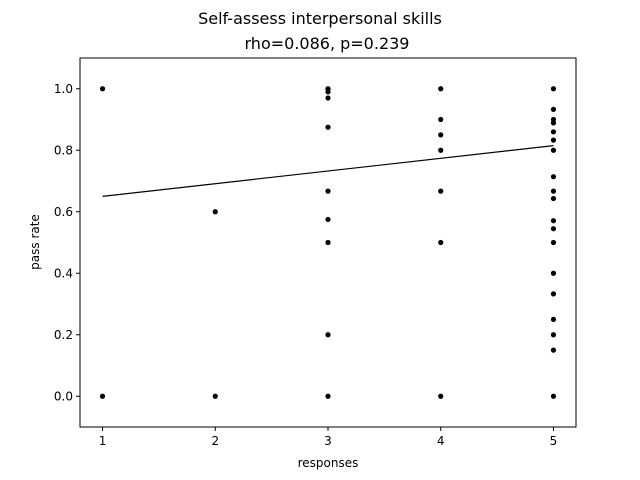 This screenshot has width=640, height=480. I want to click on chart-subtitle: rho=0.086, p=0.239, so click(327, 43).